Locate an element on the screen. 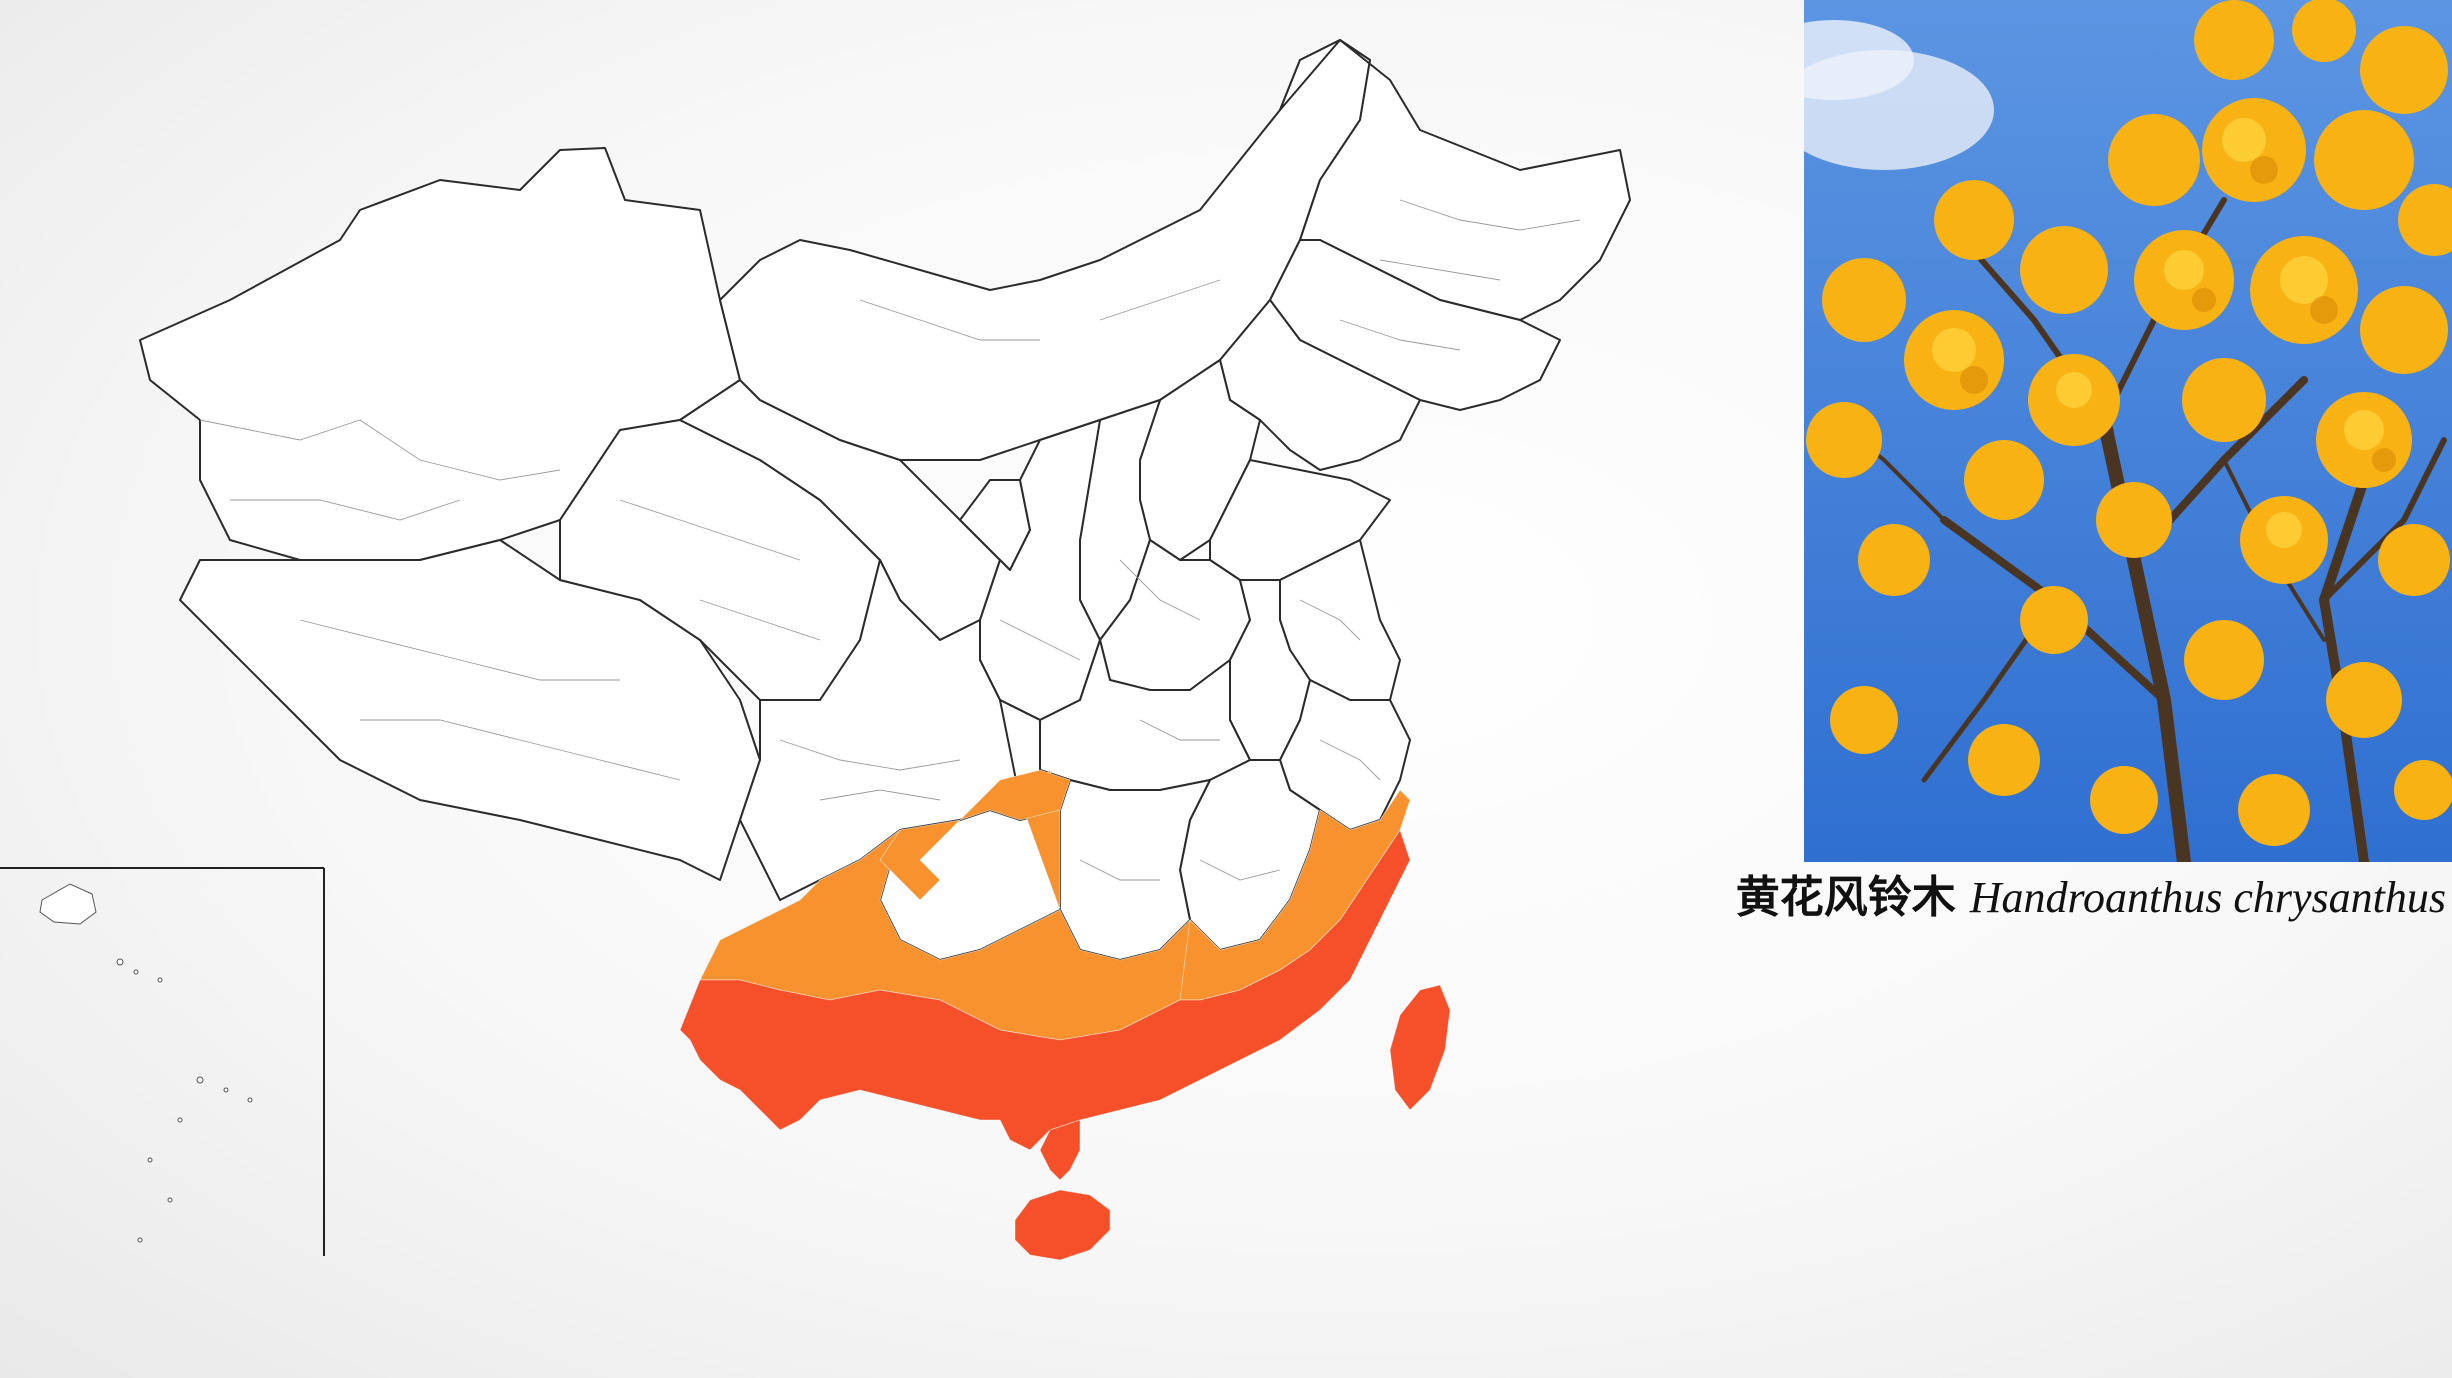 The image size is (2452, 1378). species-latin-name: Handroanthus chrysanthus is located at coordinates (2207, 897).